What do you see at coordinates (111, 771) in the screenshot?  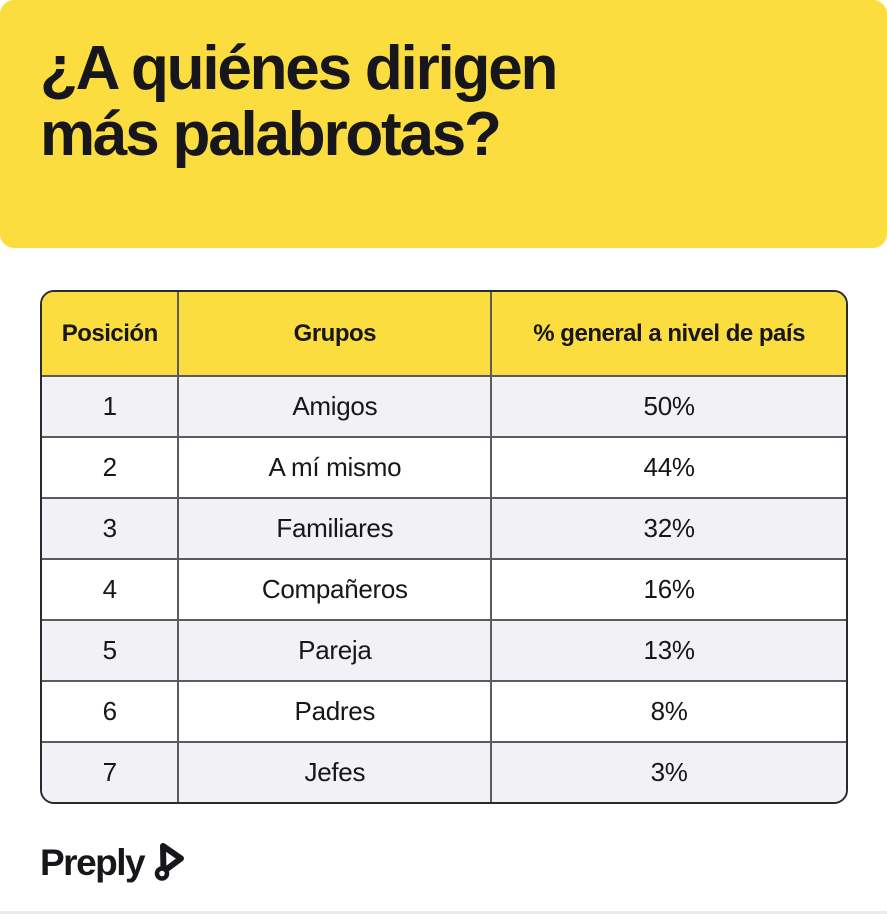 I see `cell-position: 7` at bounding box center [111, 771].